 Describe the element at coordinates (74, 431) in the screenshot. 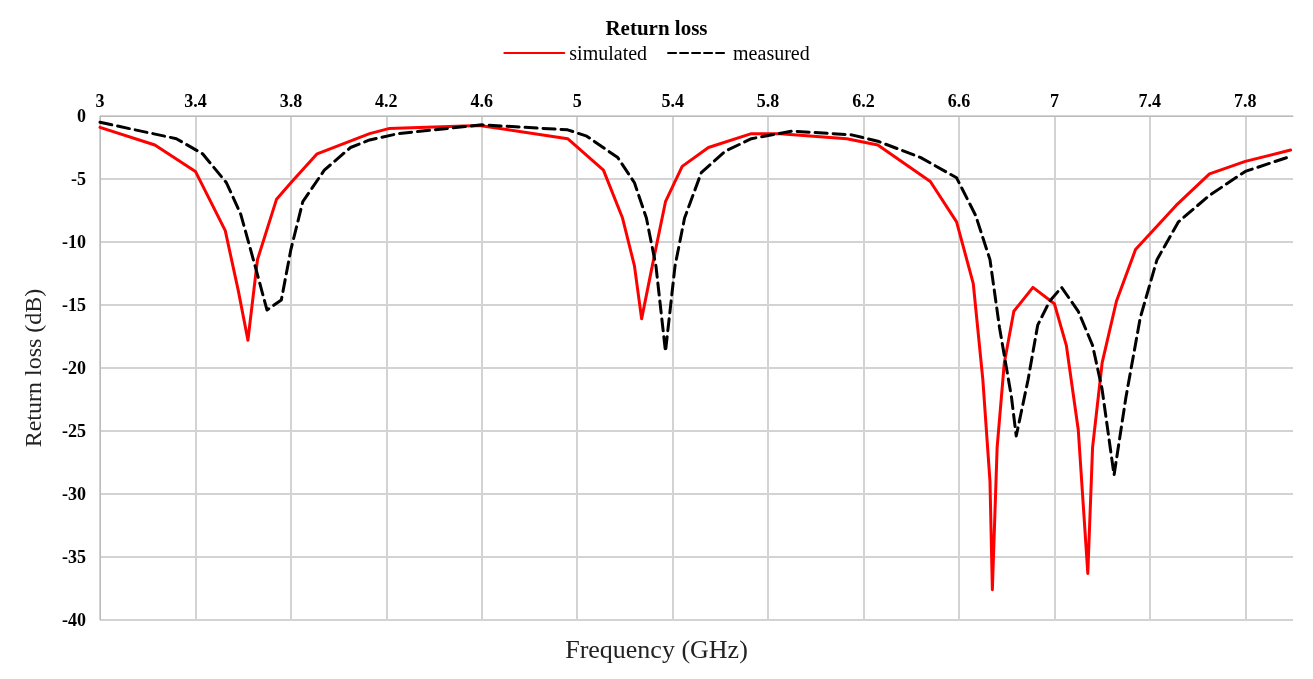

I see `y-tick-label: -25` at that location.